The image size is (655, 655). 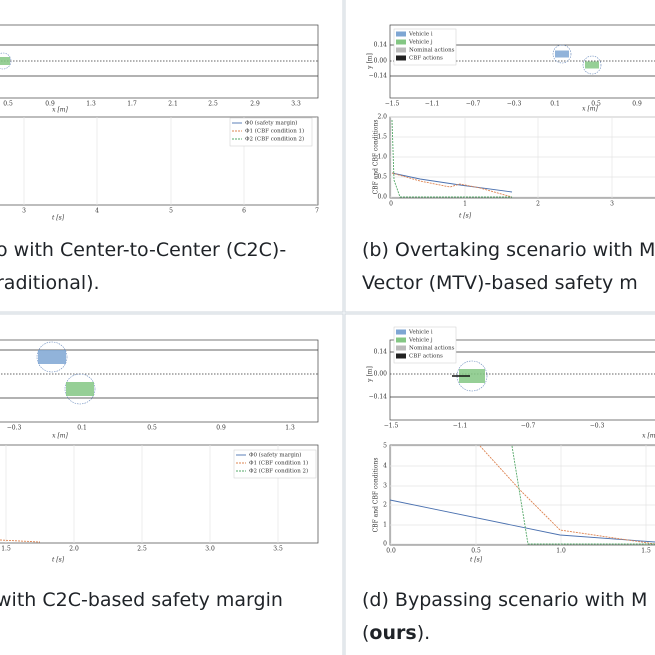 What do you see at coordinates (504, 600) in the screenshot?
I see `caption-line: (d) Bypassing scenario with M` at bounding box center [504, 600].